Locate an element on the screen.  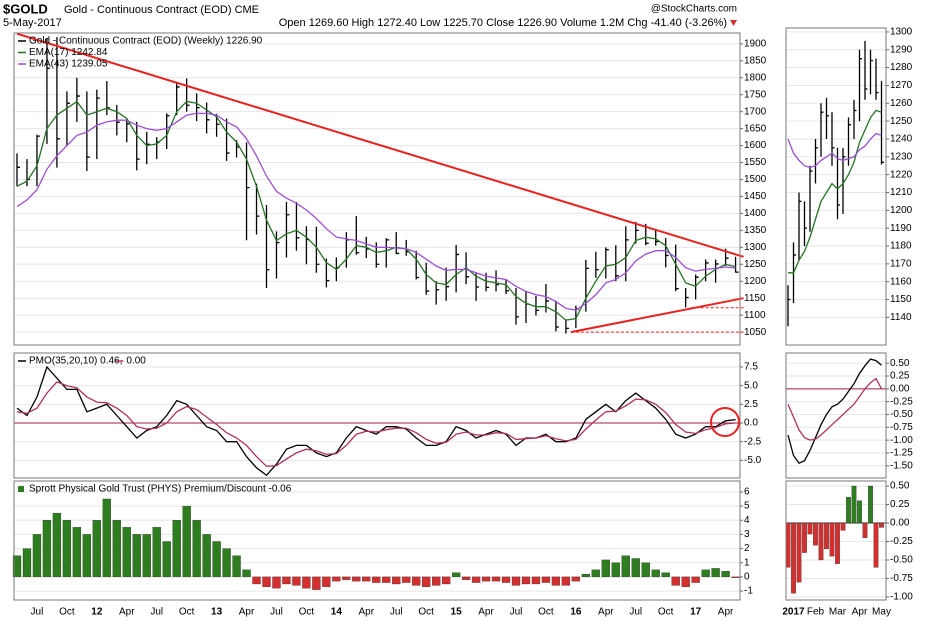
y-tick-label: 1200 is located at coordinates (901, 210).